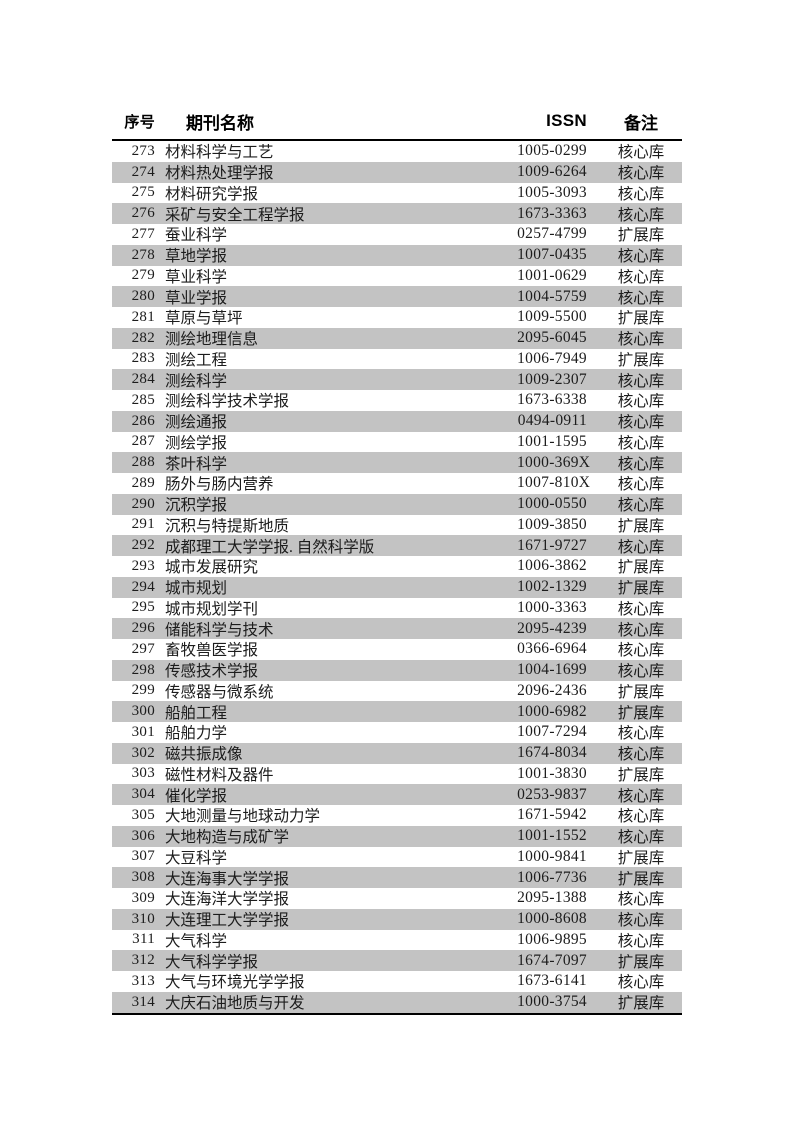 This screenshot has height=1122, width=793. I want to click on row-journal-name: 大庆石油地质与开发, so click(235, 1004).